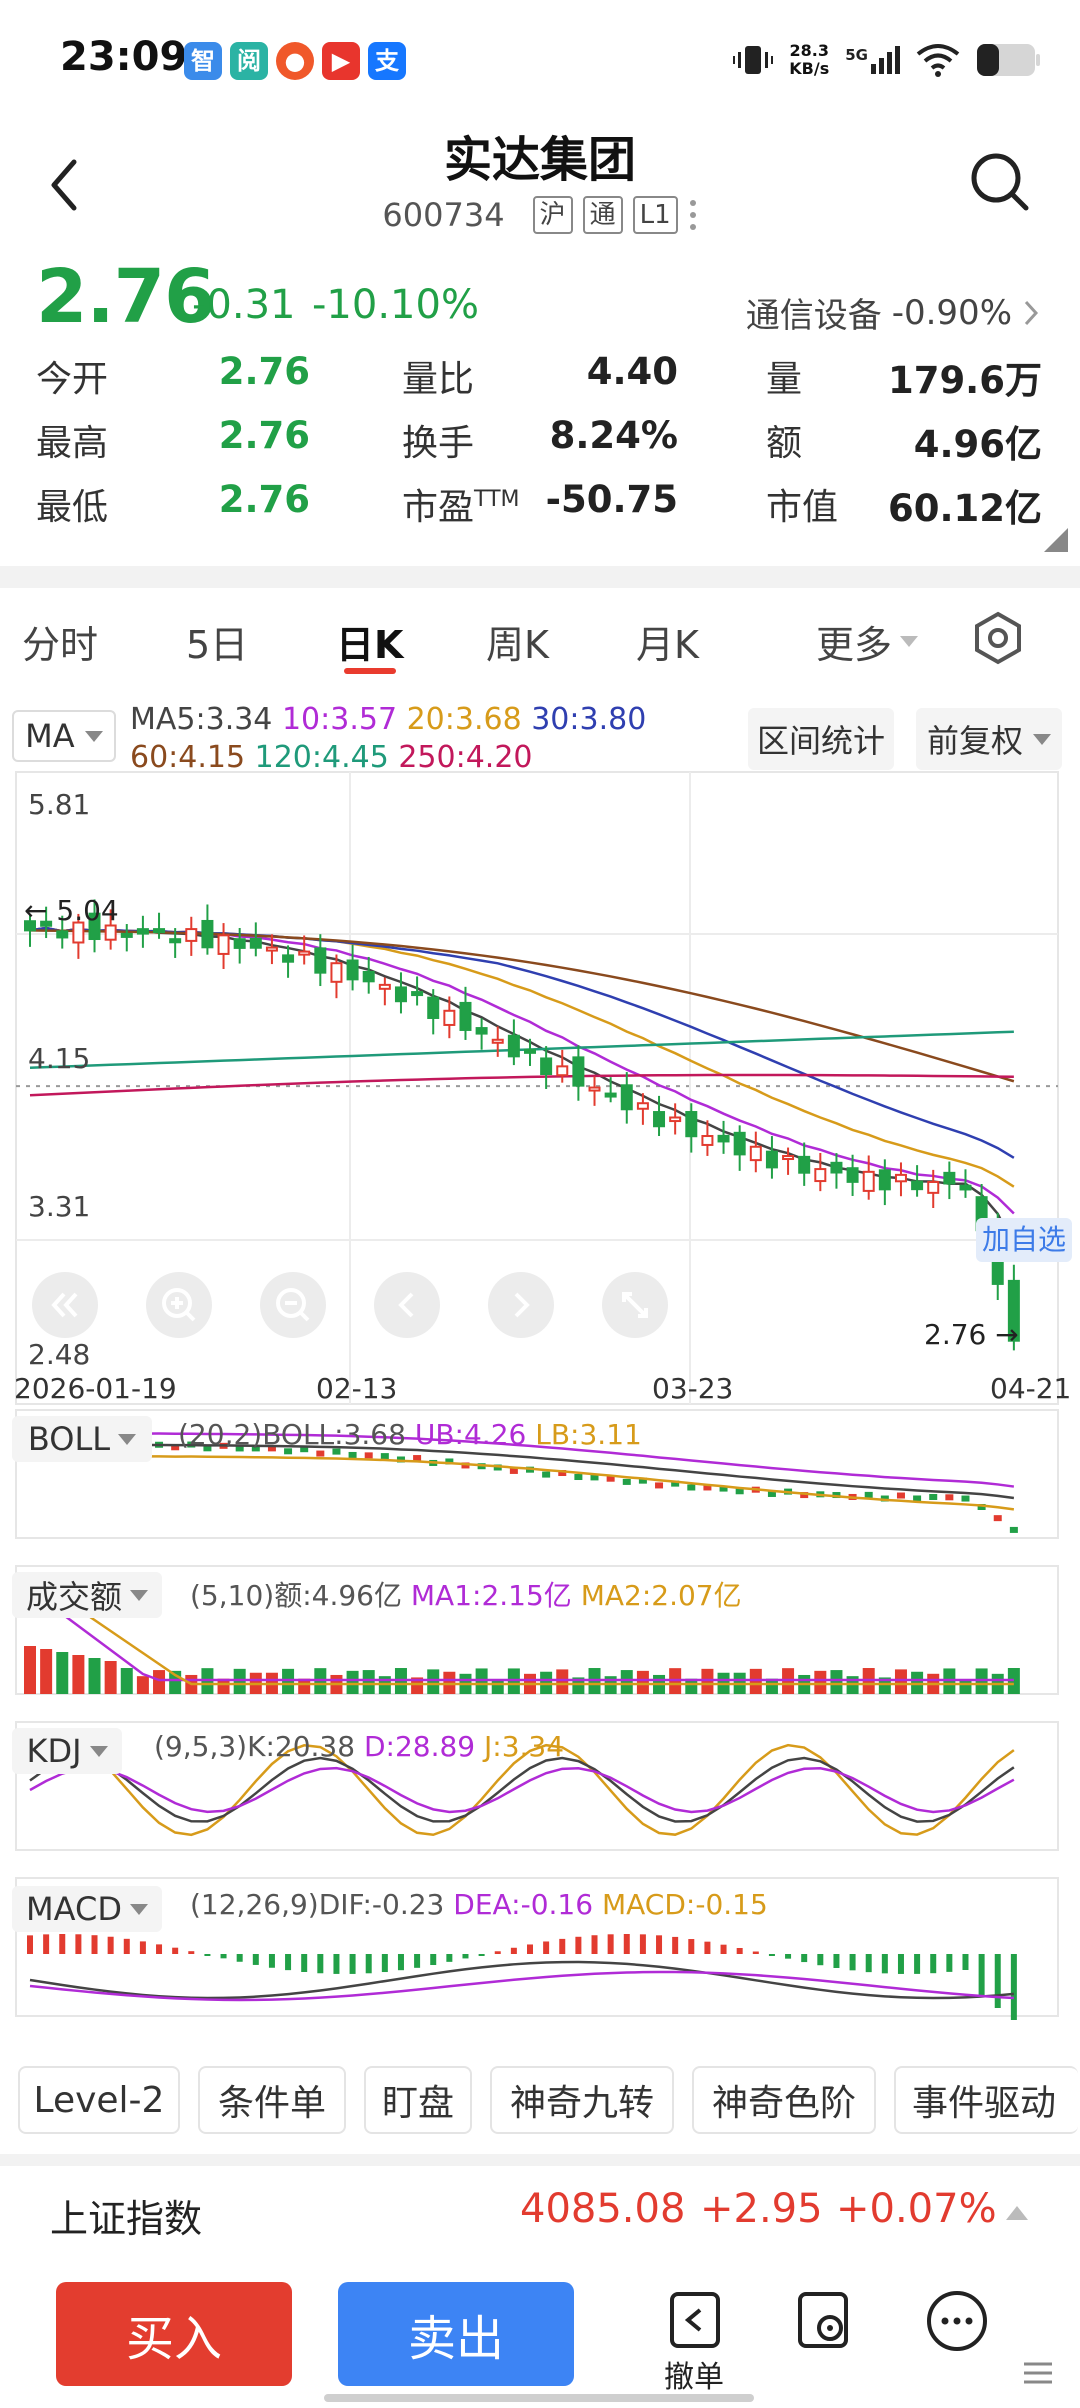 This screenshot has width=1080, height=2408. Describe the element at coordinates (989, 739) in the screenshot. I see `adjust-selector: 前复权` at that location.